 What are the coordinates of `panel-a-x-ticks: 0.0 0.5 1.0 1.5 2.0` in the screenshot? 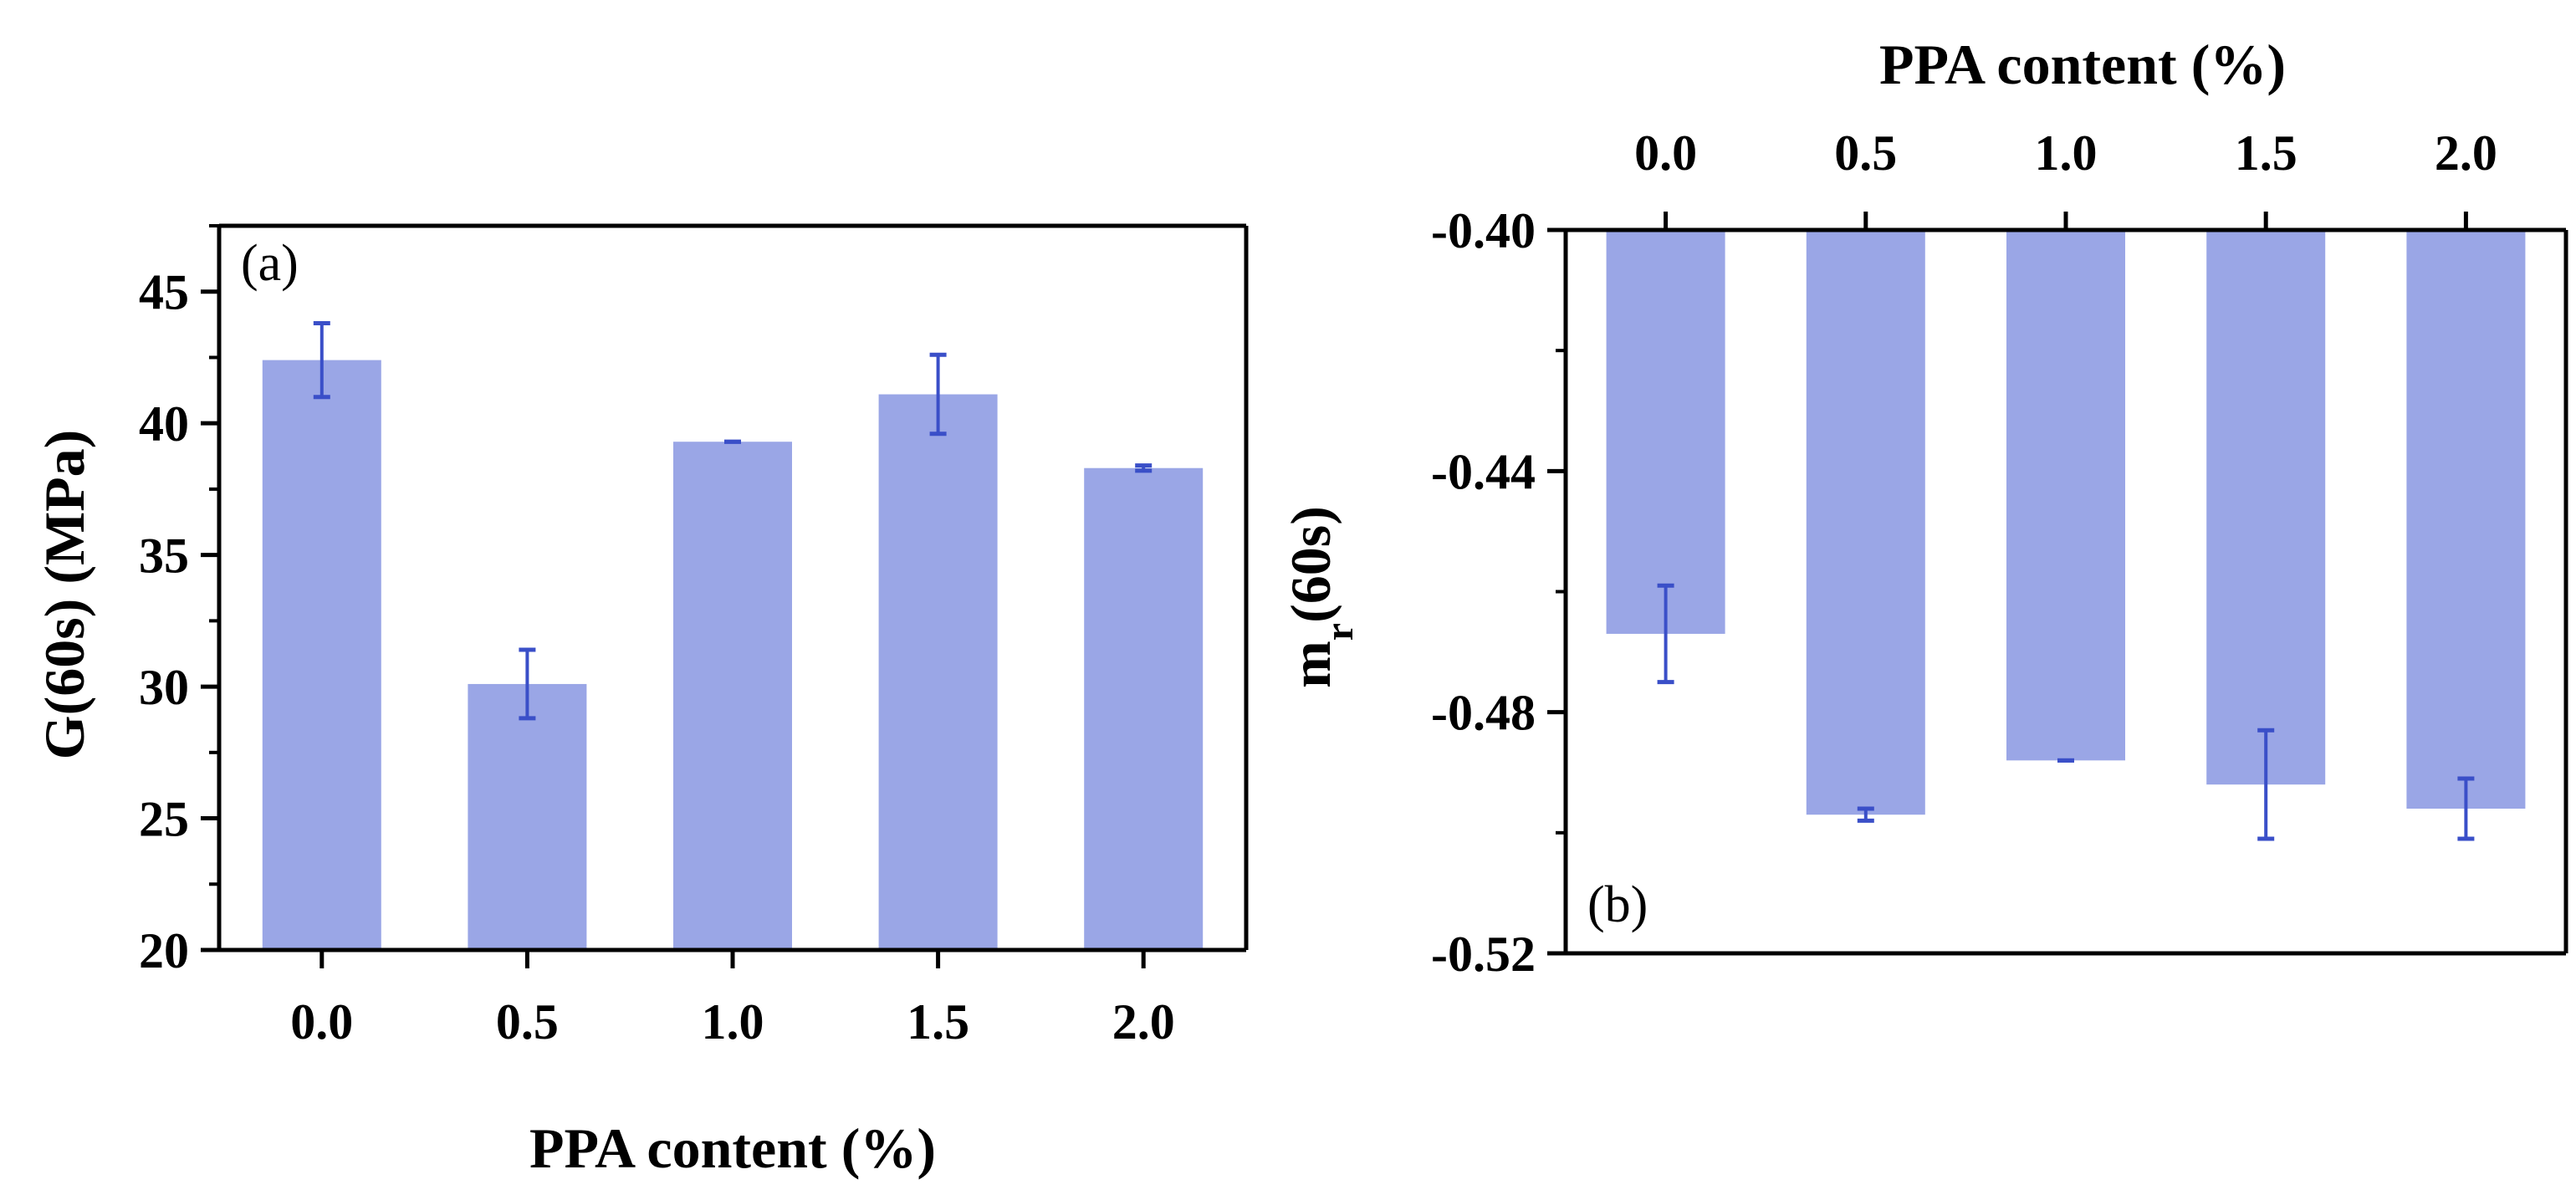 It's located at (732, 999).